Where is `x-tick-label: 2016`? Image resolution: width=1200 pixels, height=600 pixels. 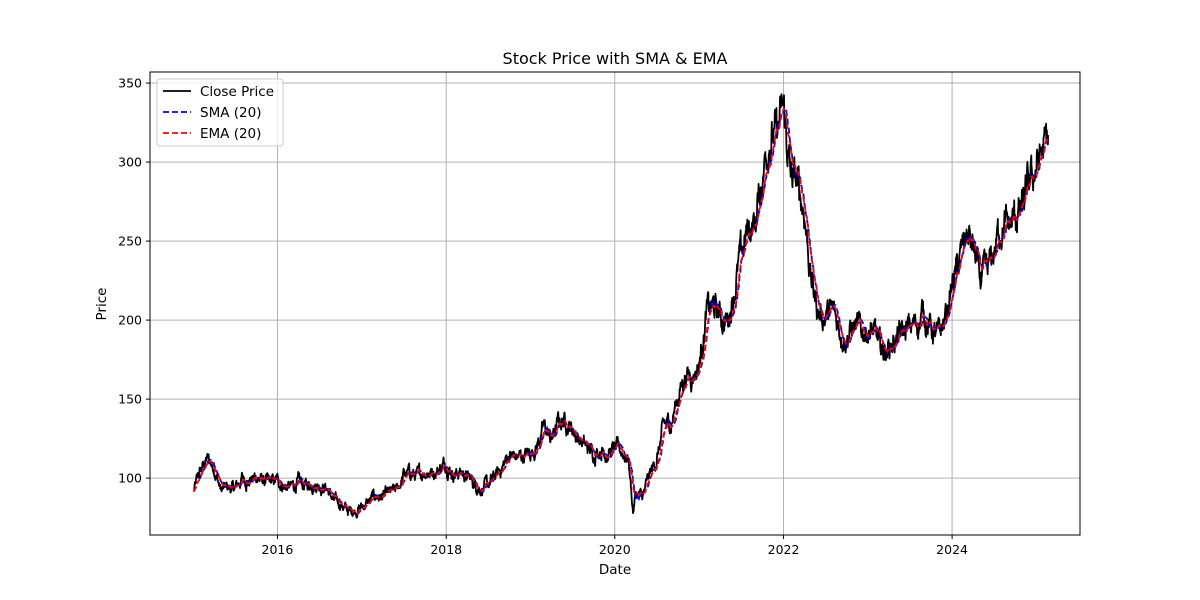 x-tick-label: 2016 is located at coordinates (278, 549).